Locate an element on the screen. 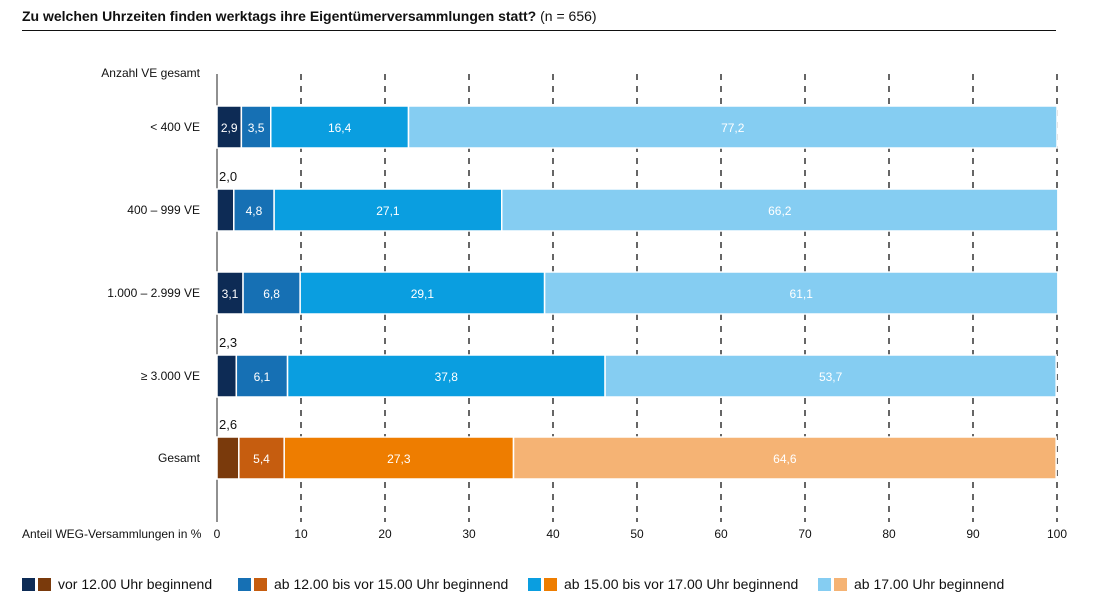 This screenshot has height=608, width=1104. x-tick-label: 10 is located at coordinates (301, 534).